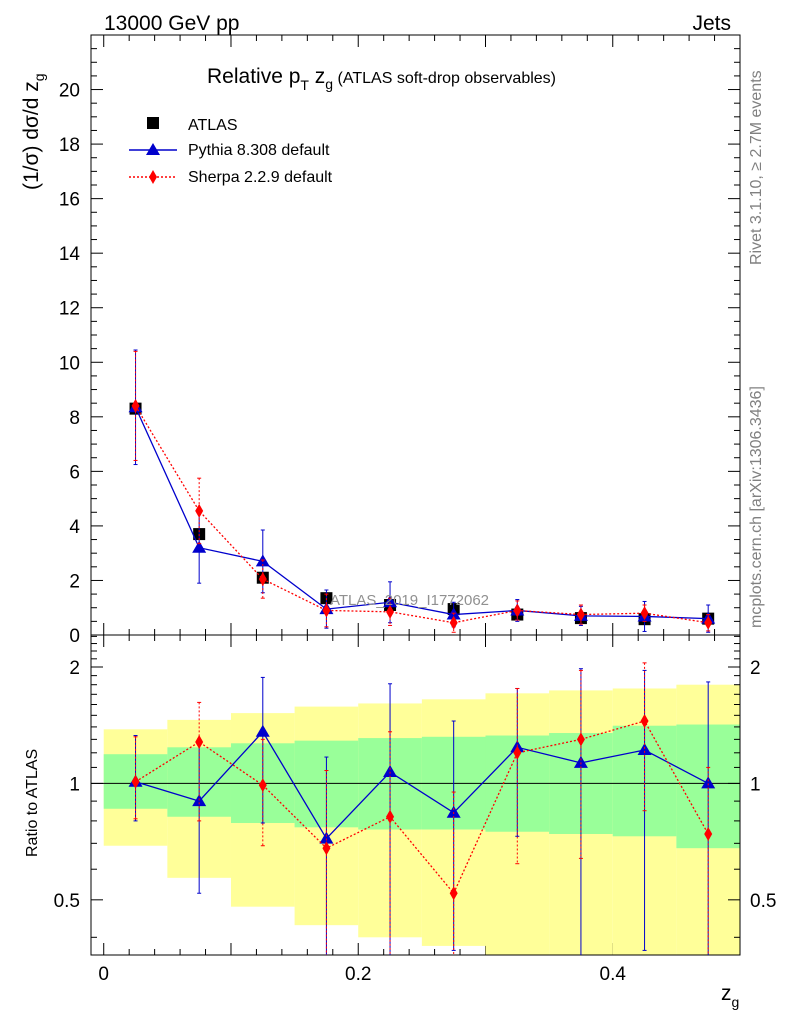 The height and width of the screenshot is (1024, 786). What do you see at coordinates (69, 200) in the screenshot?
I see `y-tick-label: 16` at bounding box center [69, 200].